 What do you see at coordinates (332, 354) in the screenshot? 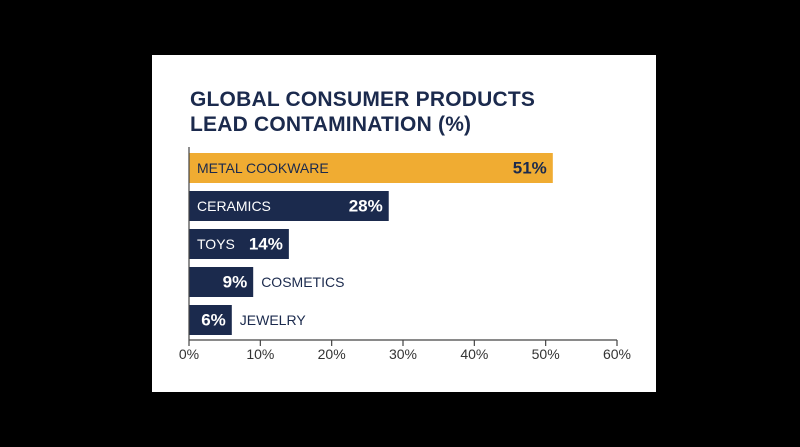
I see `x-tick-label: 20%` at bounding box center [332, 354].